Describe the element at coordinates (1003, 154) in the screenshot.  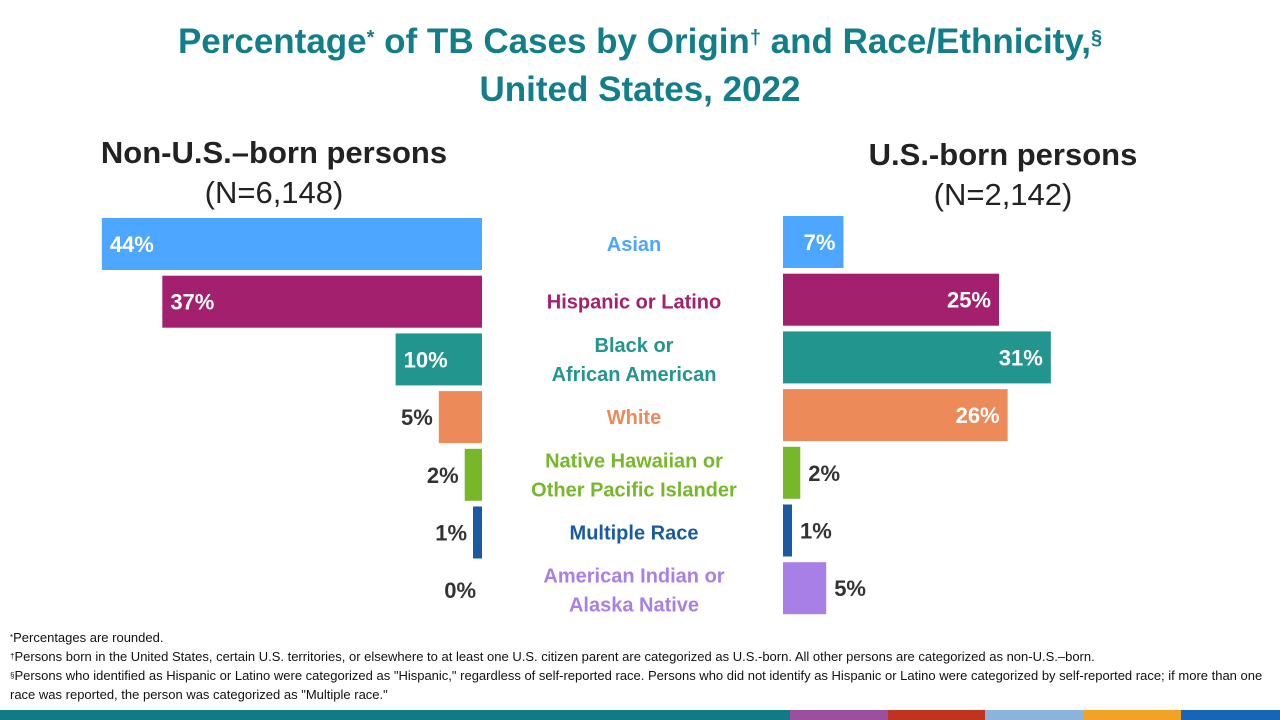
I see `series-name: U.S.-born persons` at that location.